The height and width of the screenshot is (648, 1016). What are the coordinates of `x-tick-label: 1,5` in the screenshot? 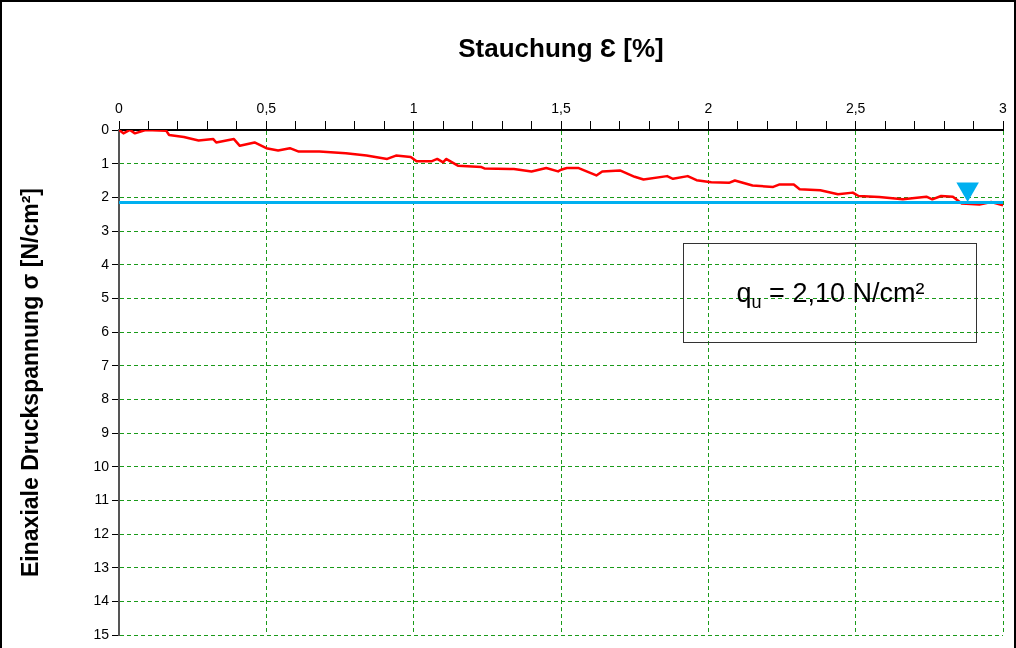 It's located at (561, 108).